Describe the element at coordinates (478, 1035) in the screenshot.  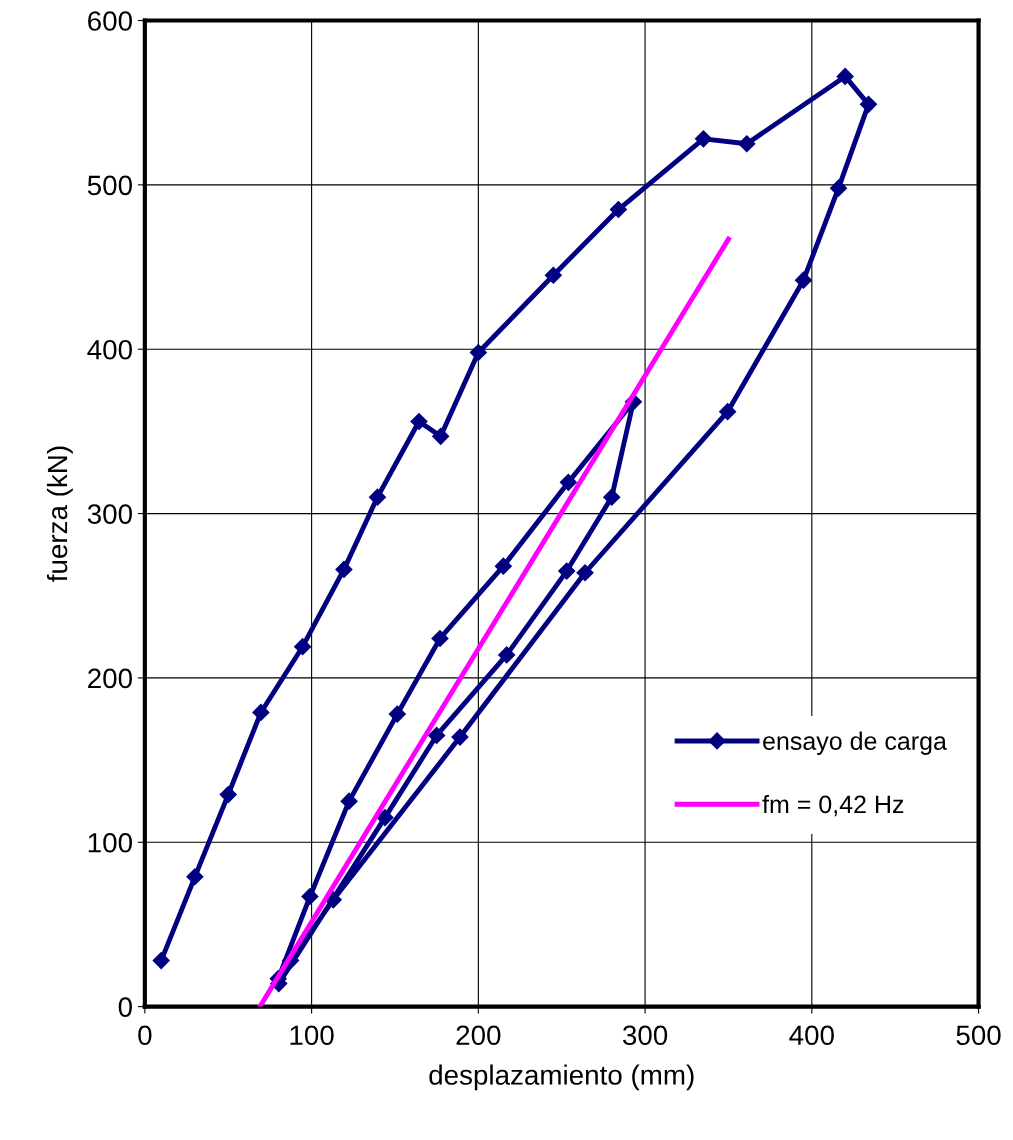
I see `x-tick-label: 200` at that location.